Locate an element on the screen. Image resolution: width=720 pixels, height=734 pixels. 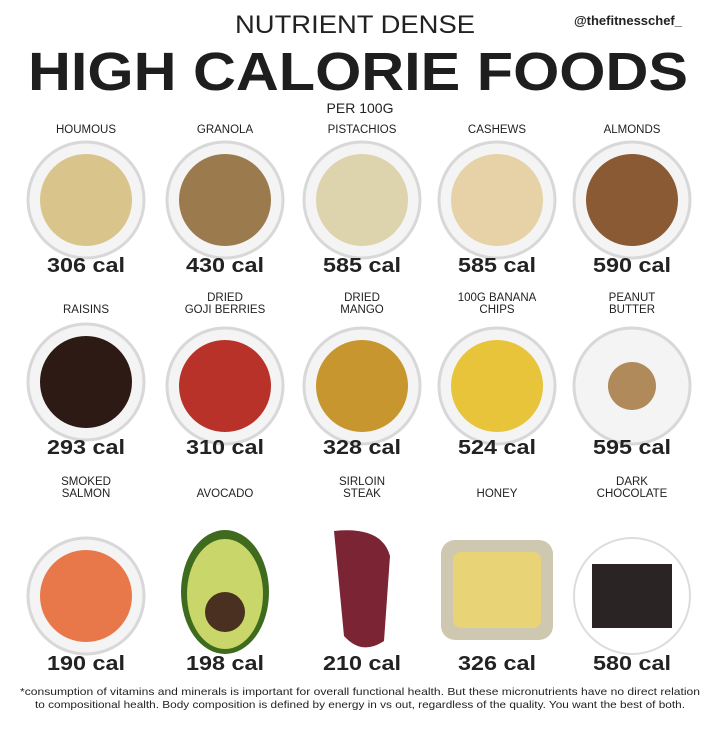
food-label: DARK is located at coordinates (632, 482).